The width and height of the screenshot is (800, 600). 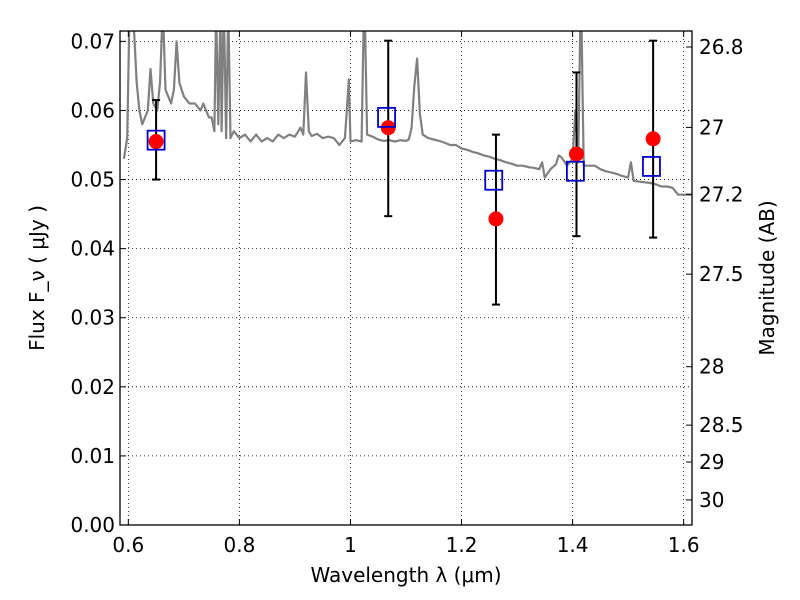 I want to click on y-tick-label: 0.07, so click(x=92, y=41).